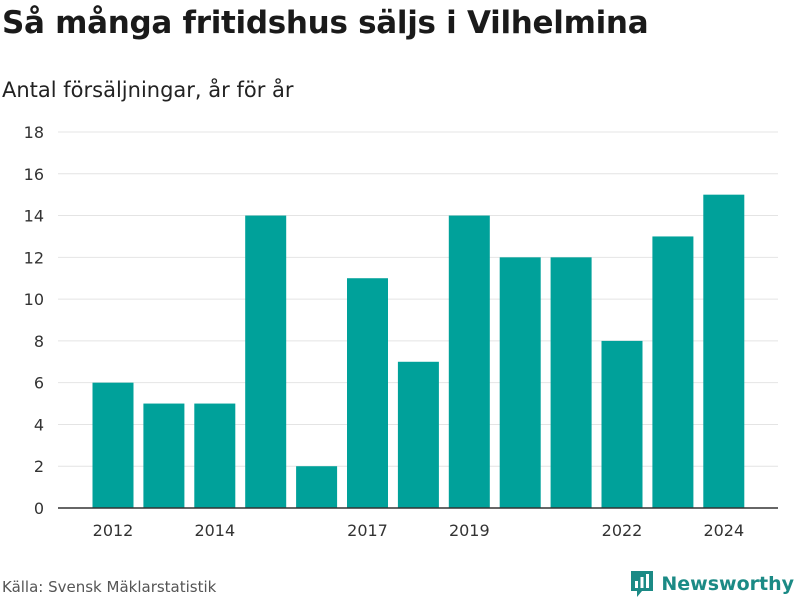 The width and height of the screenshot is (800, 600). Describe the element at coordinates (520, 382) in the screenshot. I see `bar-2020` at that location.